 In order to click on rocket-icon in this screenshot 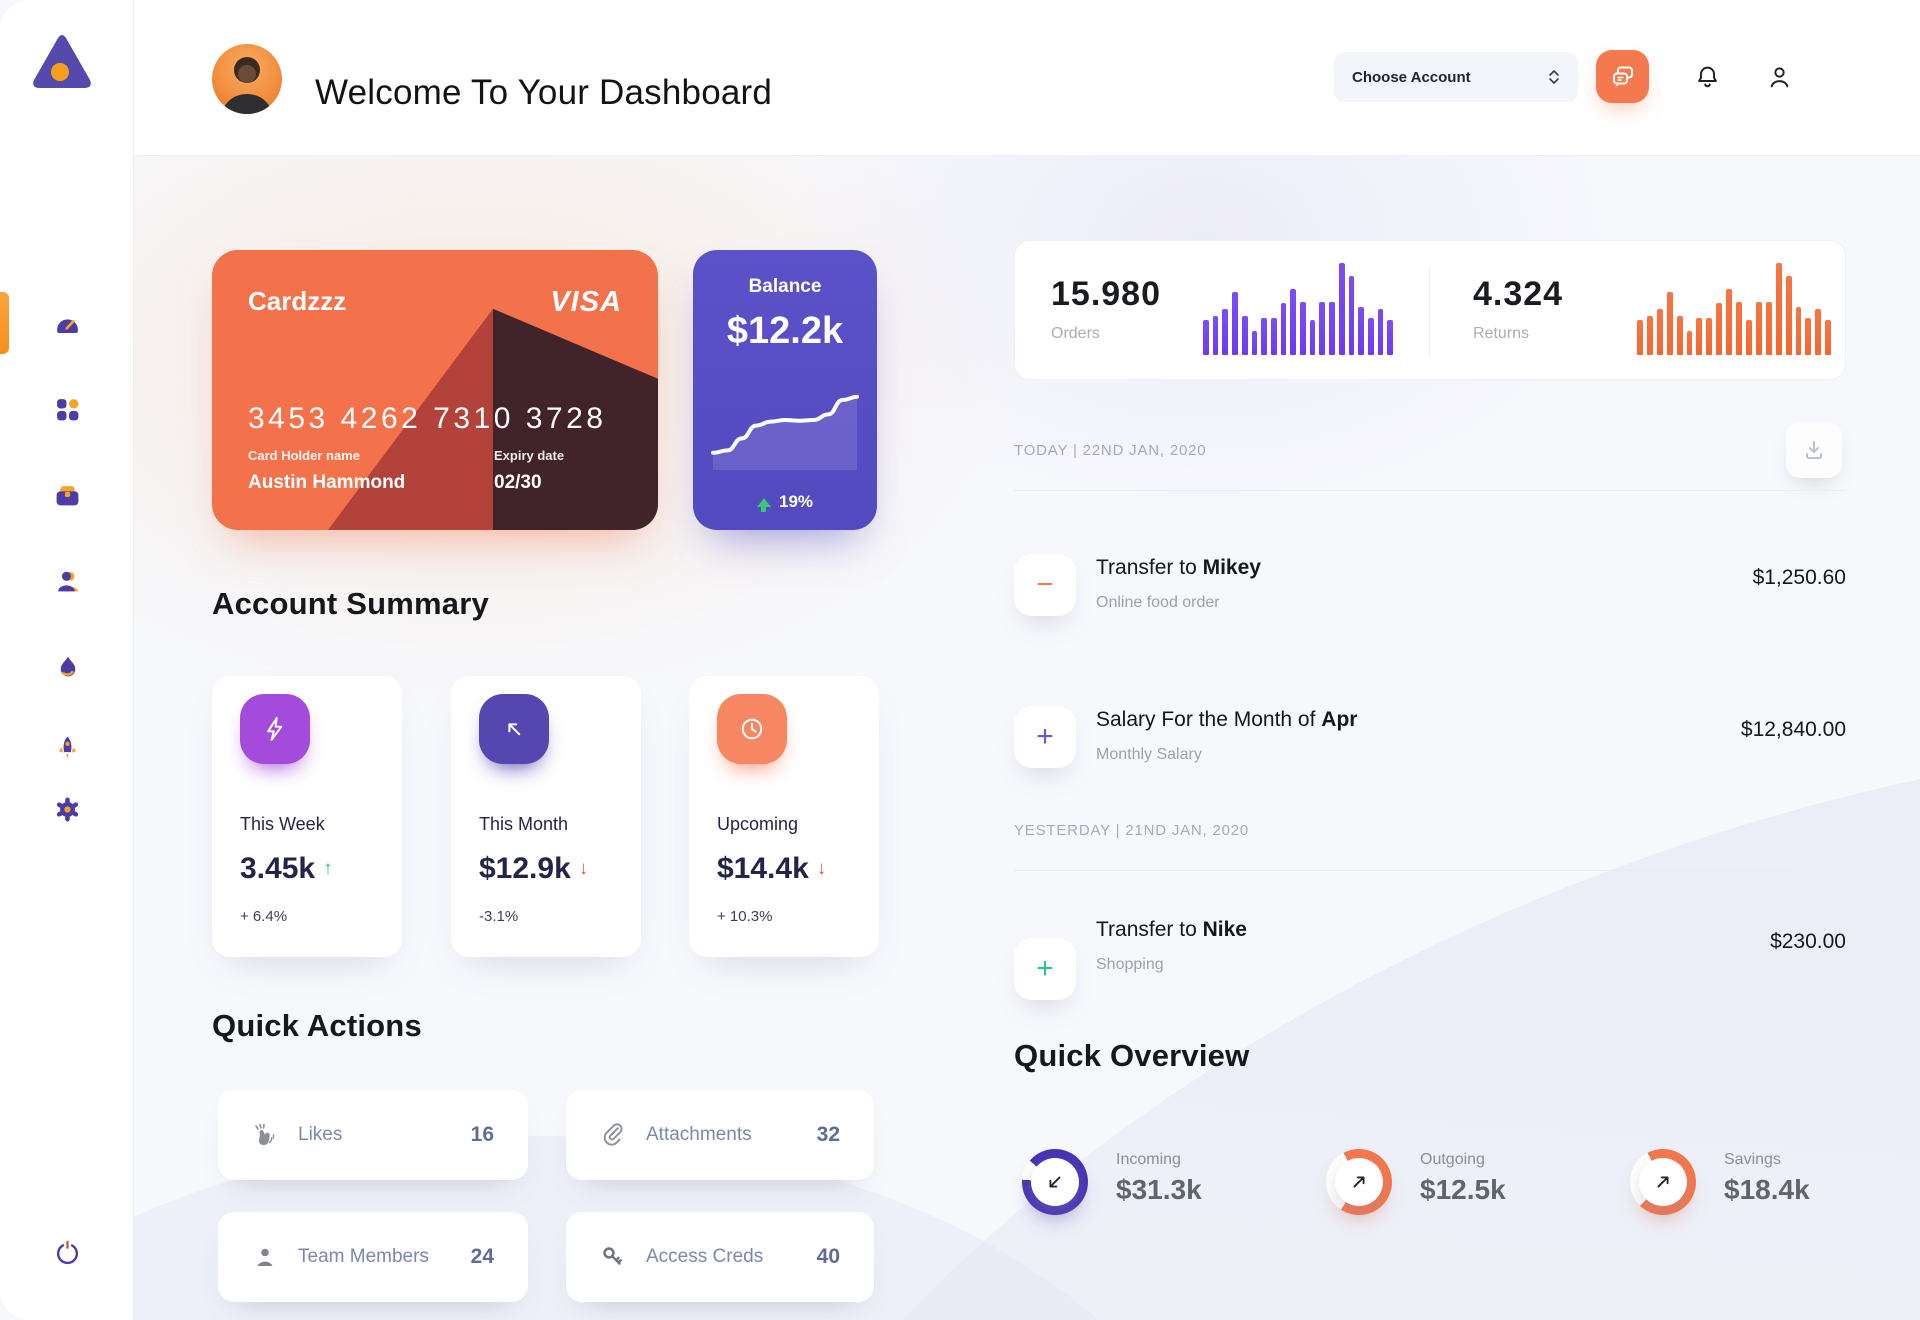, I will do `click(67, 747)`.